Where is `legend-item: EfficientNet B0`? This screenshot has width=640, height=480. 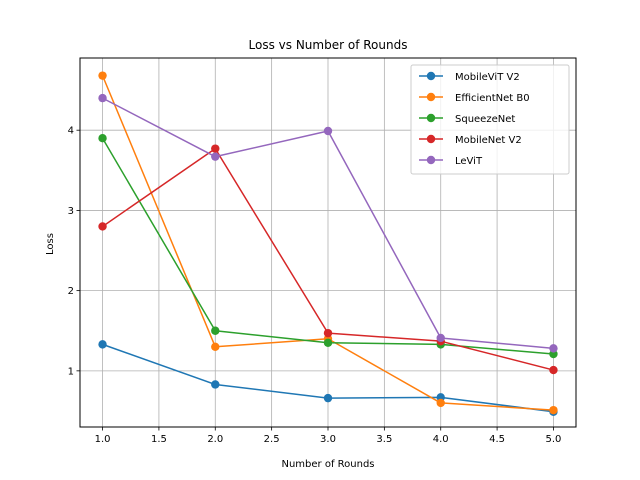
legend-item: EfficientNet B0 is located at coordinates (474, 98).